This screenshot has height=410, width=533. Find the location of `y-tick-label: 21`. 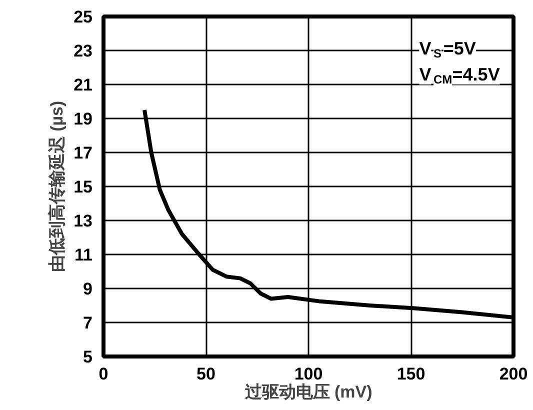

y-tick-label: 21 is located at coordinates (83, 85).